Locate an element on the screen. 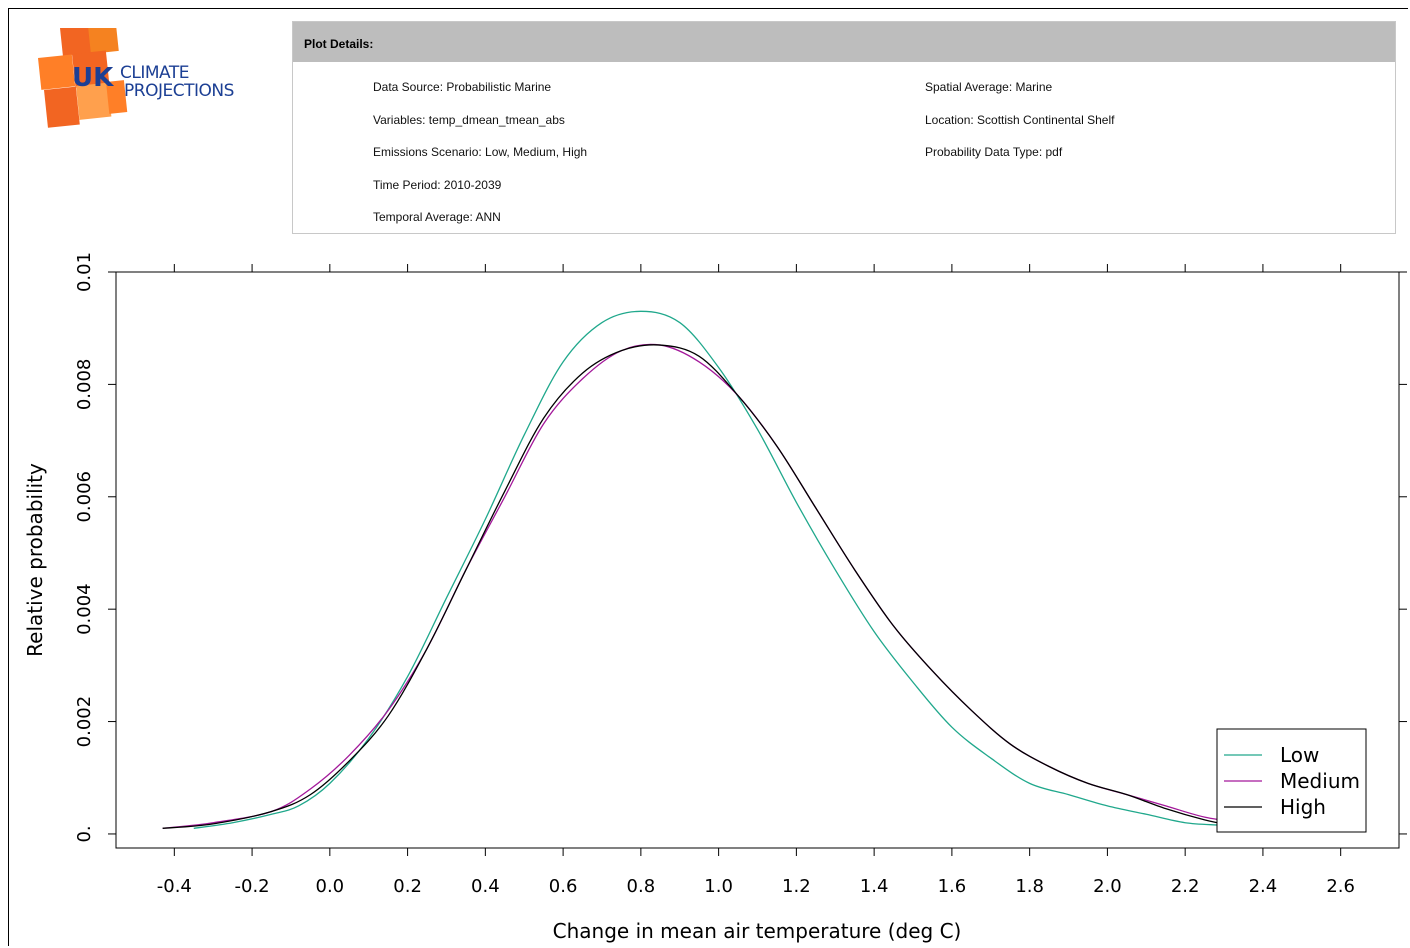  y-tick-label: 0.002 is located at coordinates (84, 722).